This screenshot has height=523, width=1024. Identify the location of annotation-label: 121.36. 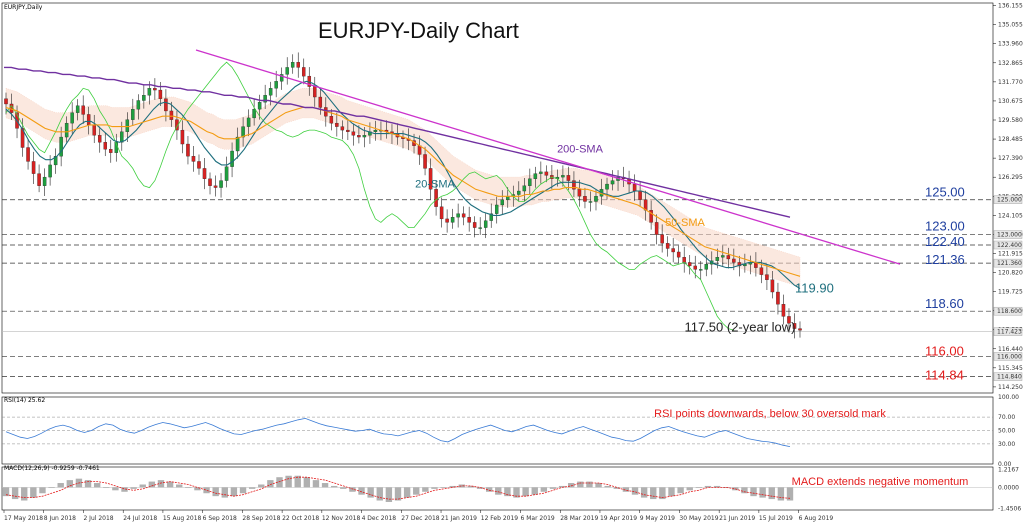
(945, 259).